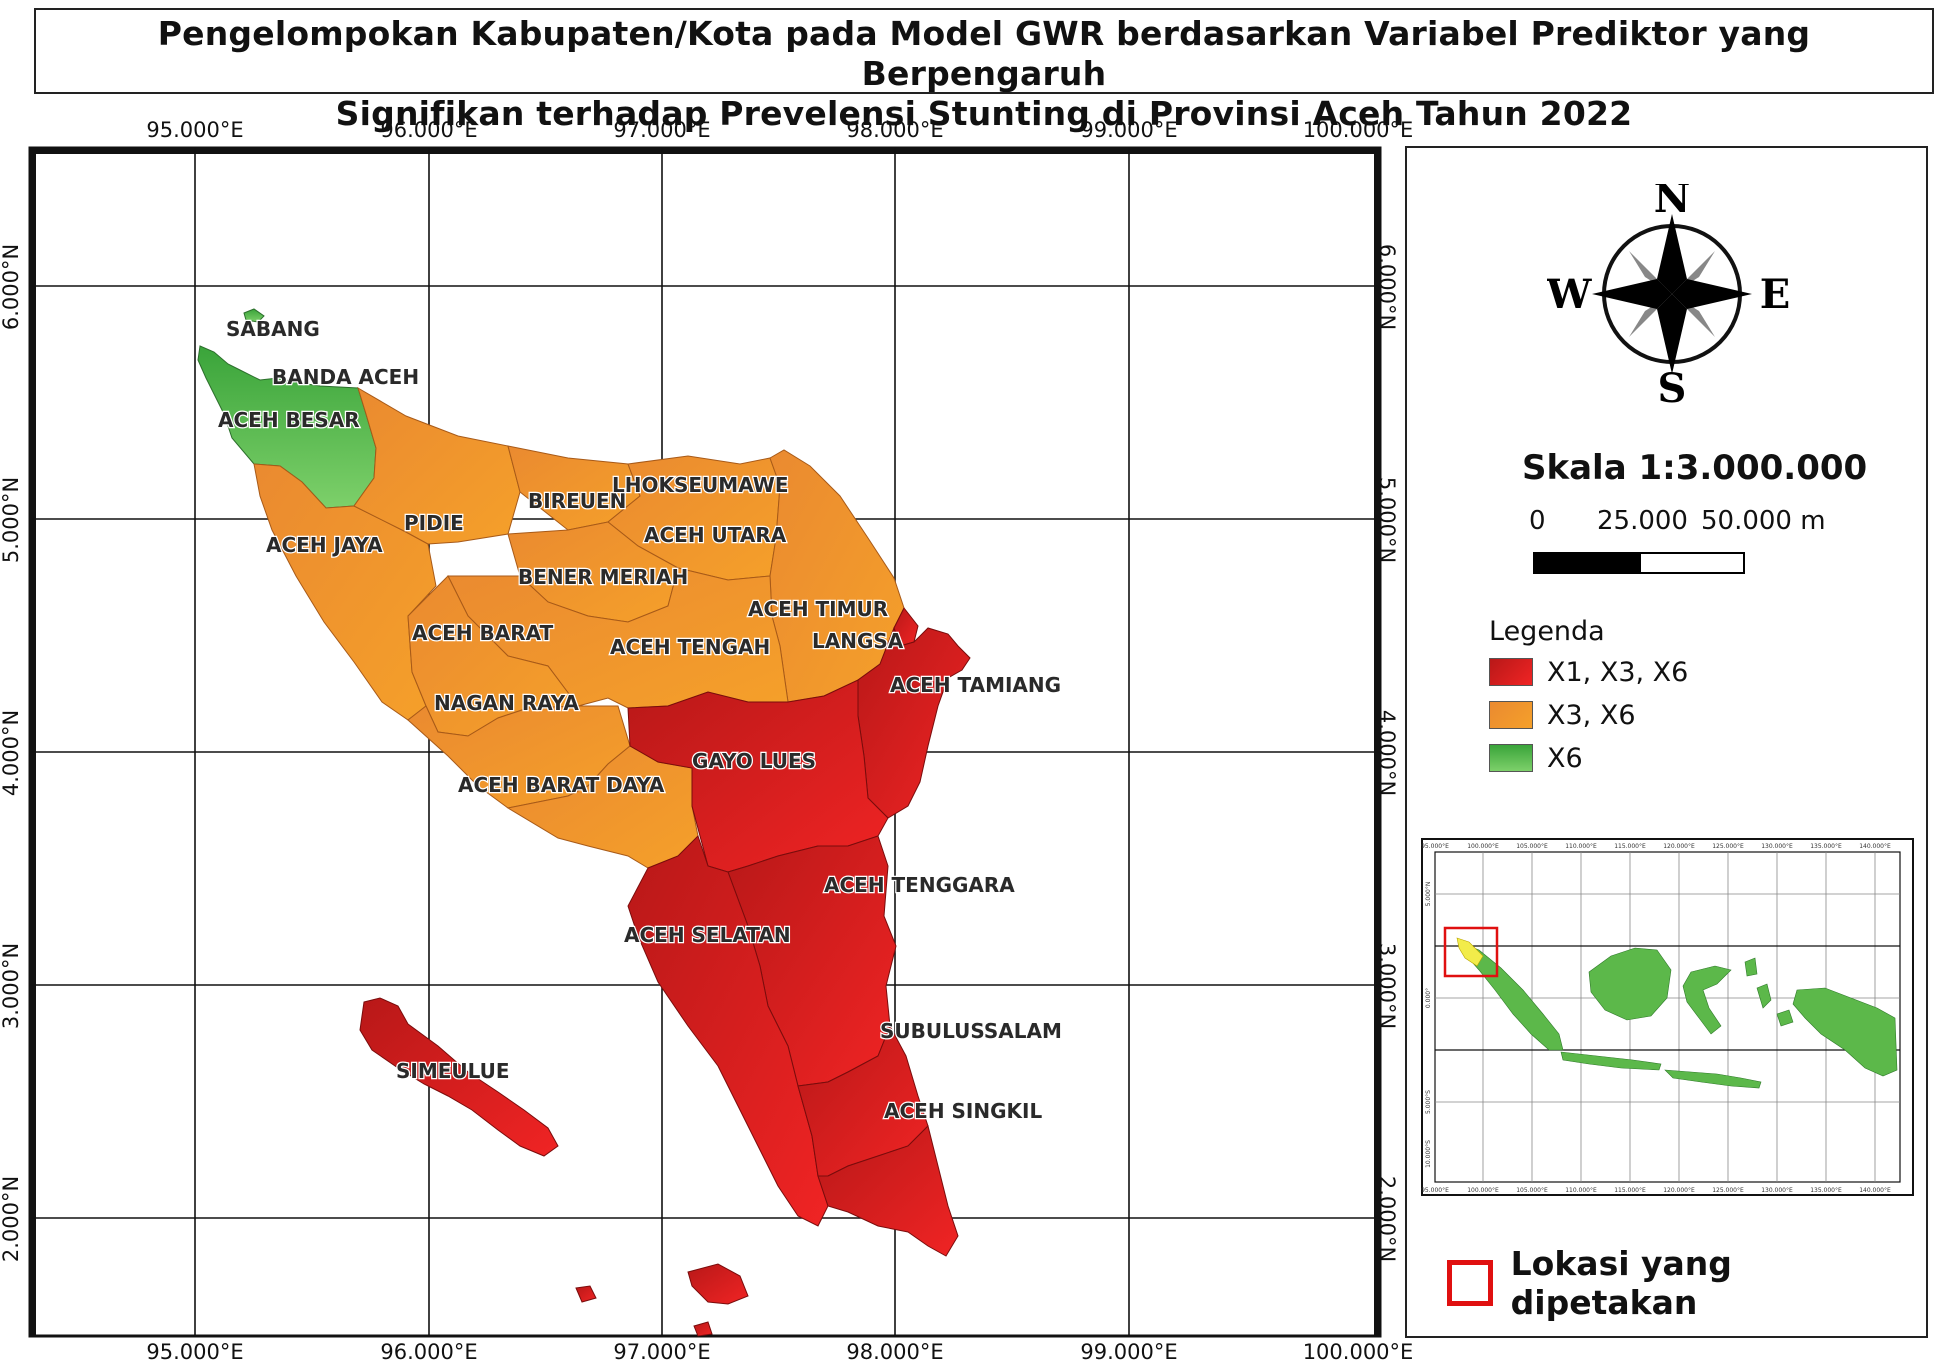 This screenshot has height=1365, width=1940. What do you see at coordinates (1713, 1079) in the screenshot?
I see `inset-nusa-tenggara` at bounding box center [1713, 1079].